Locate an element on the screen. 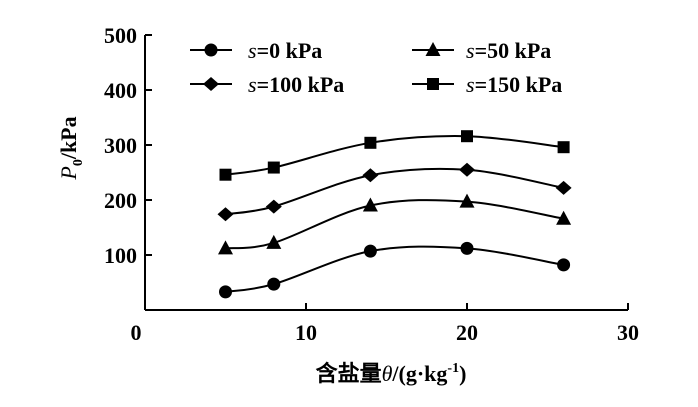 The width and height of the screenshot is (698, 407). legend-marker-circle is located at coordinates (211, 50).